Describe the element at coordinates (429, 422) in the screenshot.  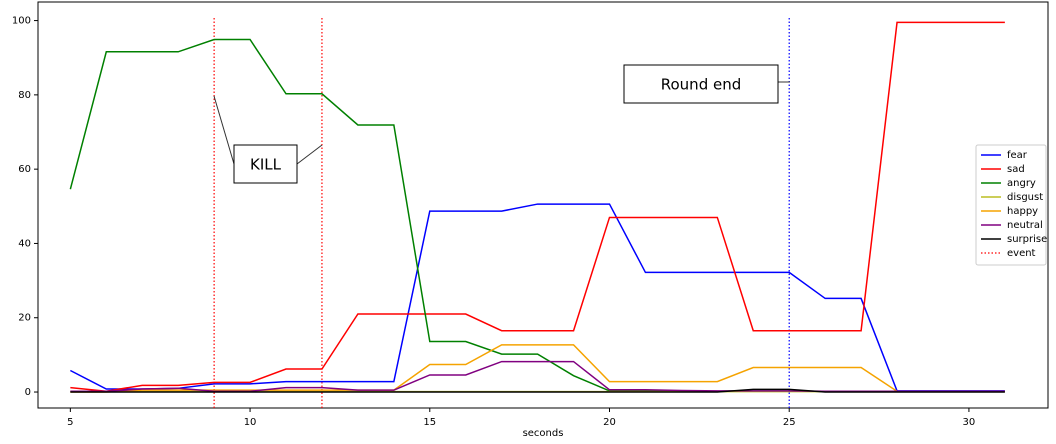
I see `x-tick-label: 15` at that location.